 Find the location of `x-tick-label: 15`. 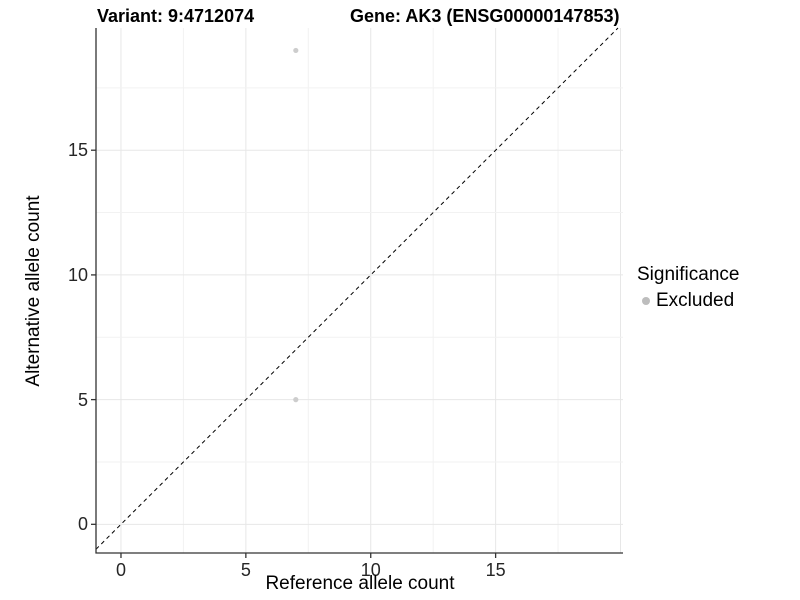

x-tick-label: 15 is located at coordinates (495, 570).